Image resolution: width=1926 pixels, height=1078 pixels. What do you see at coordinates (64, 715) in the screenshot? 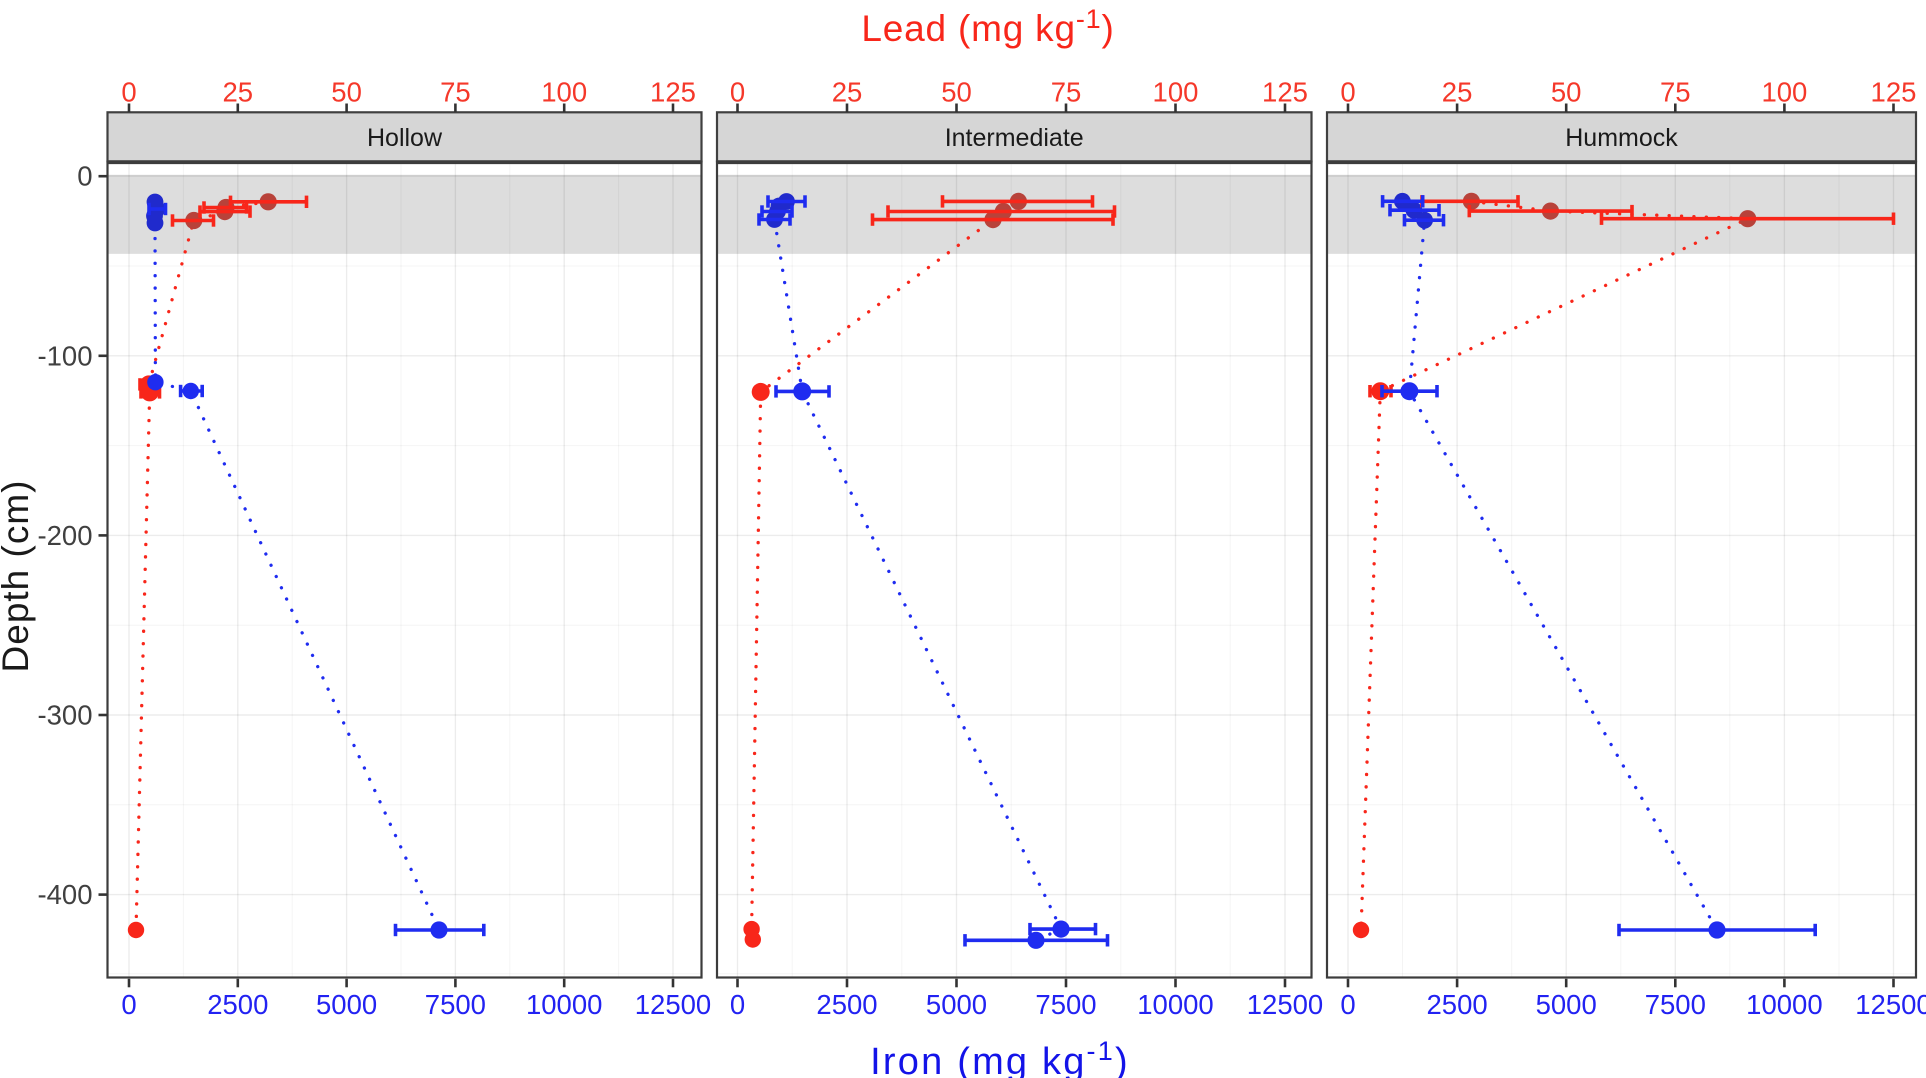
I see `svg-text: -300` at bounding box center [64, 715].